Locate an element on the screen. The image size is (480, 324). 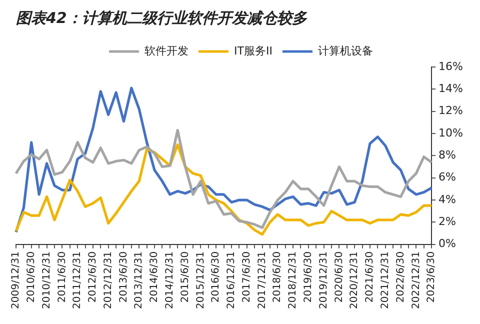
x-tick-label: 2015/6/30 is located at coordinates (185, 277).